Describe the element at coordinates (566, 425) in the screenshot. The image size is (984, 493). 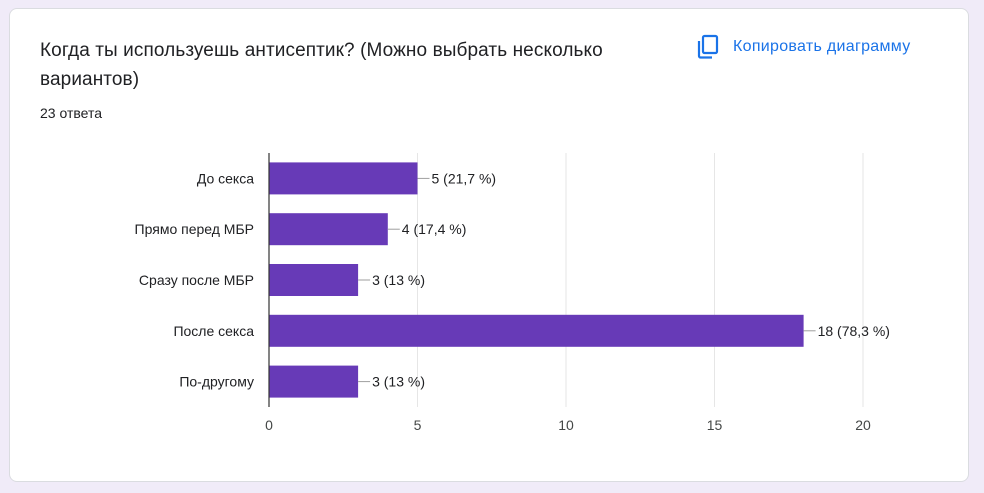
I see `x-tick-label: 10` at that location.